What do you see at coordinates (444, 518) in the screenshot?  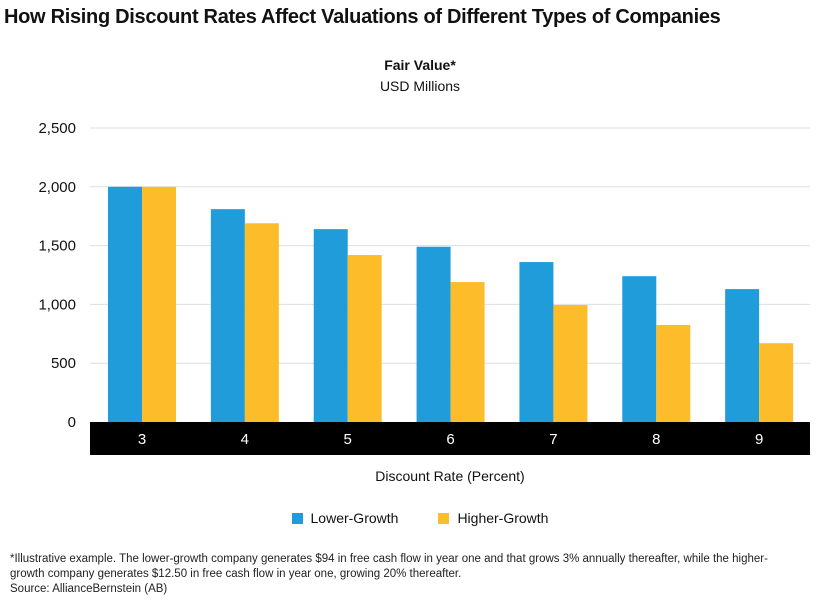 I see `legend-swatch-higher-growth` at bounding box center [444, 518].